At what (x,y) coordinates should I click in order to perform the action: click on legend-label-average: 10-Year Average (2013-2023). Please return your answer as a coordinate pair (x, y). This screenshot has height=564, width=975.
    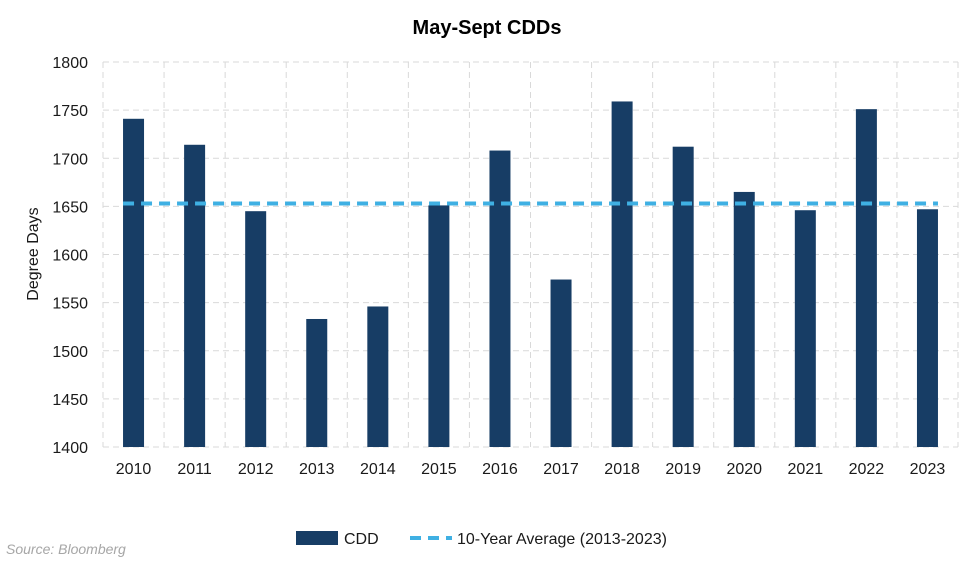
    Looking at the image, I should click on (562, 539).